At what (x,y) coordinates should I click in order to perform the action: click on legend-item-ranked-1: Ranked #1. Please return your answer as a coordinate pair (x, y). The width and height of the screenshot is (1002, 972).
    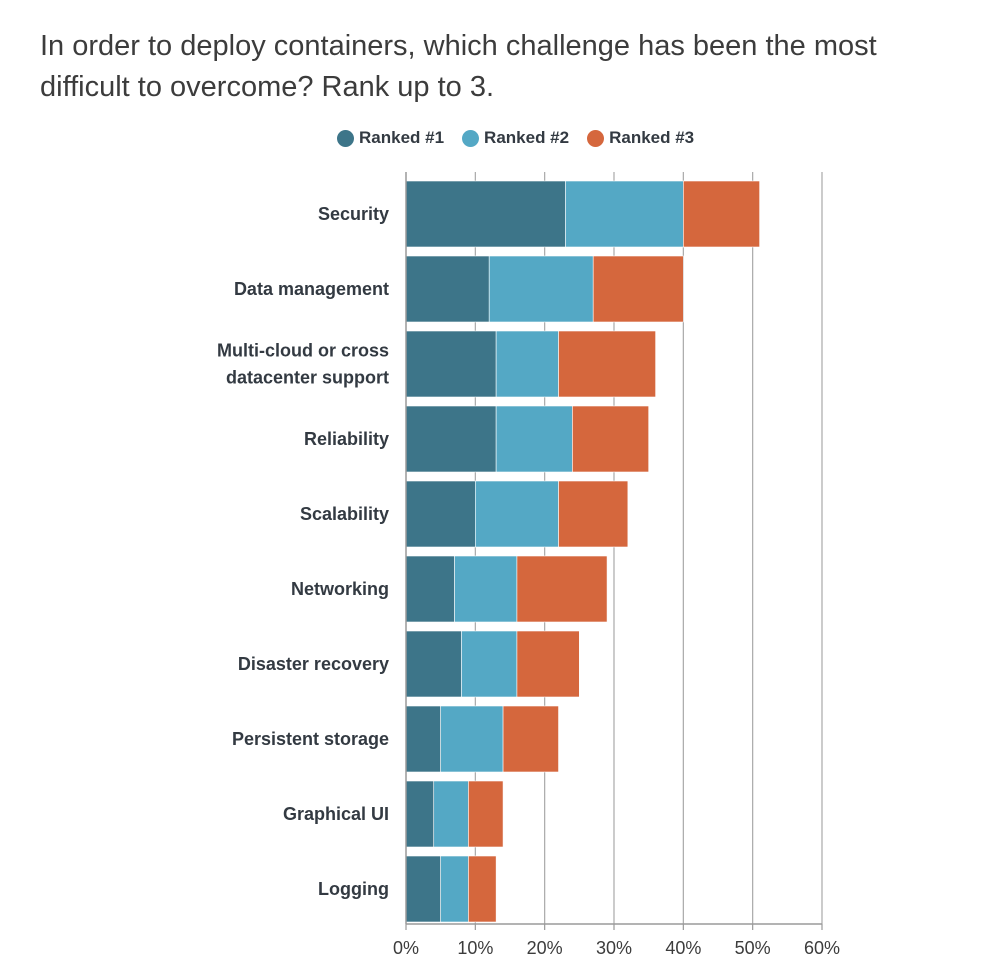
    Looking at the image, I should click on (390, 138).